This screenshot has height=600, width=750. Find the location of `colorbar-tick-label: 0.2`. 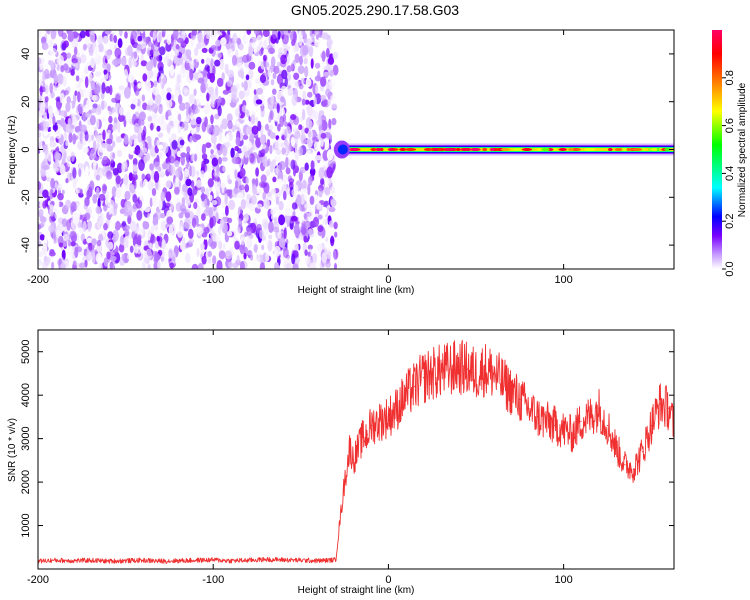

colorbar-tick-label: 0.2 is located at coordinates (730, 221).